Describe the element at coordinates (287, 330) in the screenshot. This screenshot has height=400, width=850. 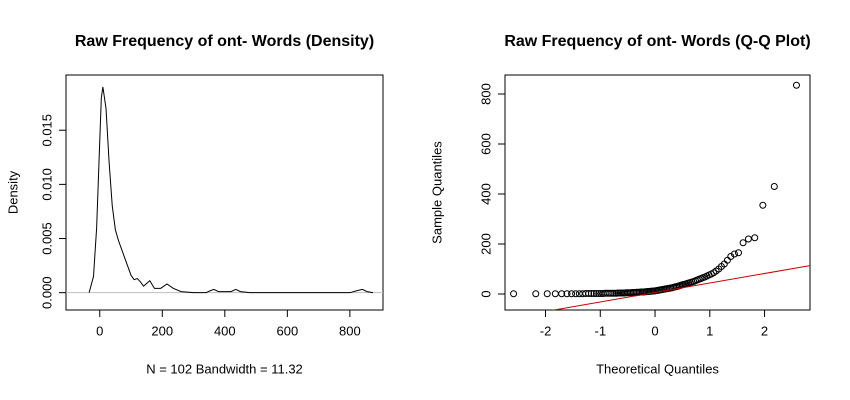
I see `x-tick-label: 600` at that location.